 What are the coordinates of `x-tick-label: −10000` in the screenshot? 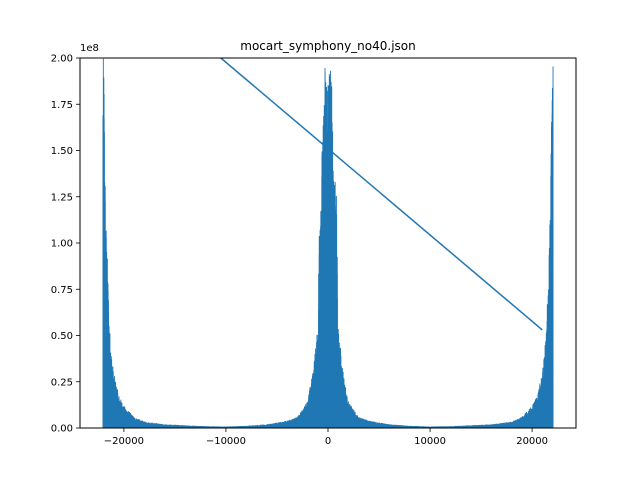 It's located at (226, 441).